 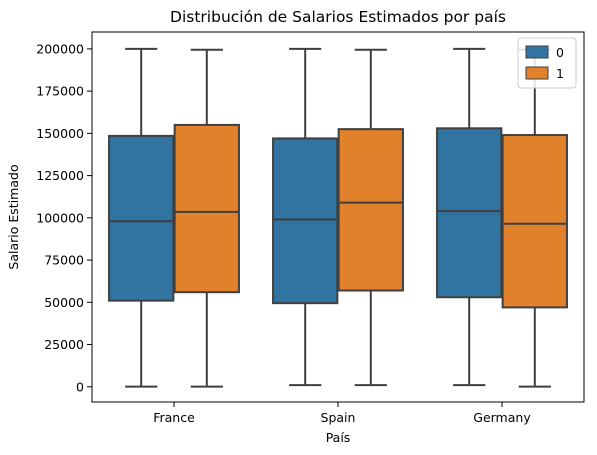 I want to click on y-tick-label: 125000, so click(x=60, y=175).